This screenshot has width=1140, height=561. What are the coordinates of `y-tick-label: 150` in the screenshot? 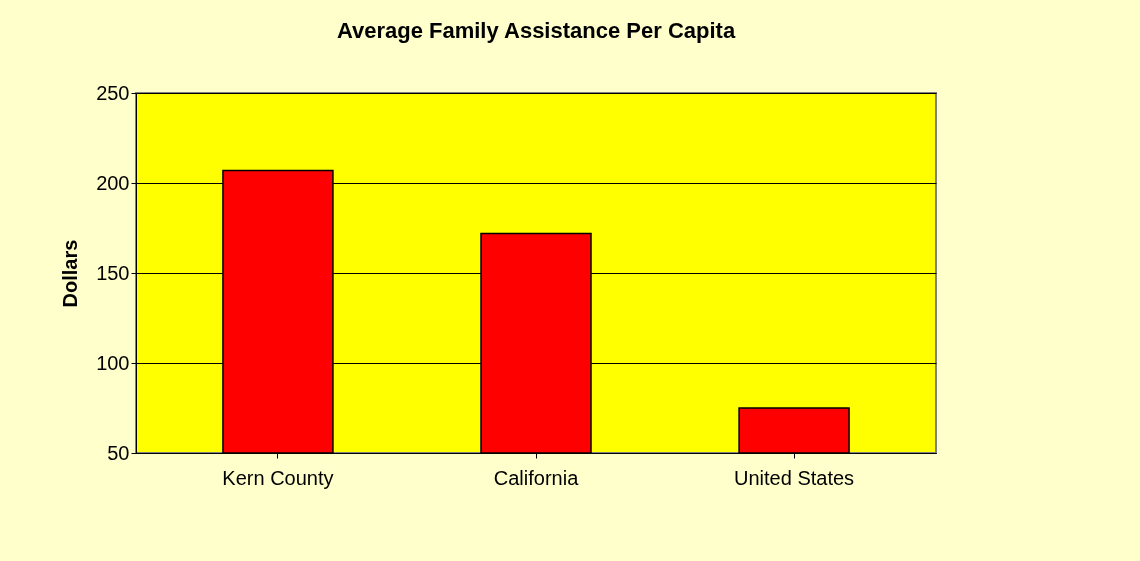 It's located at (113, 272).